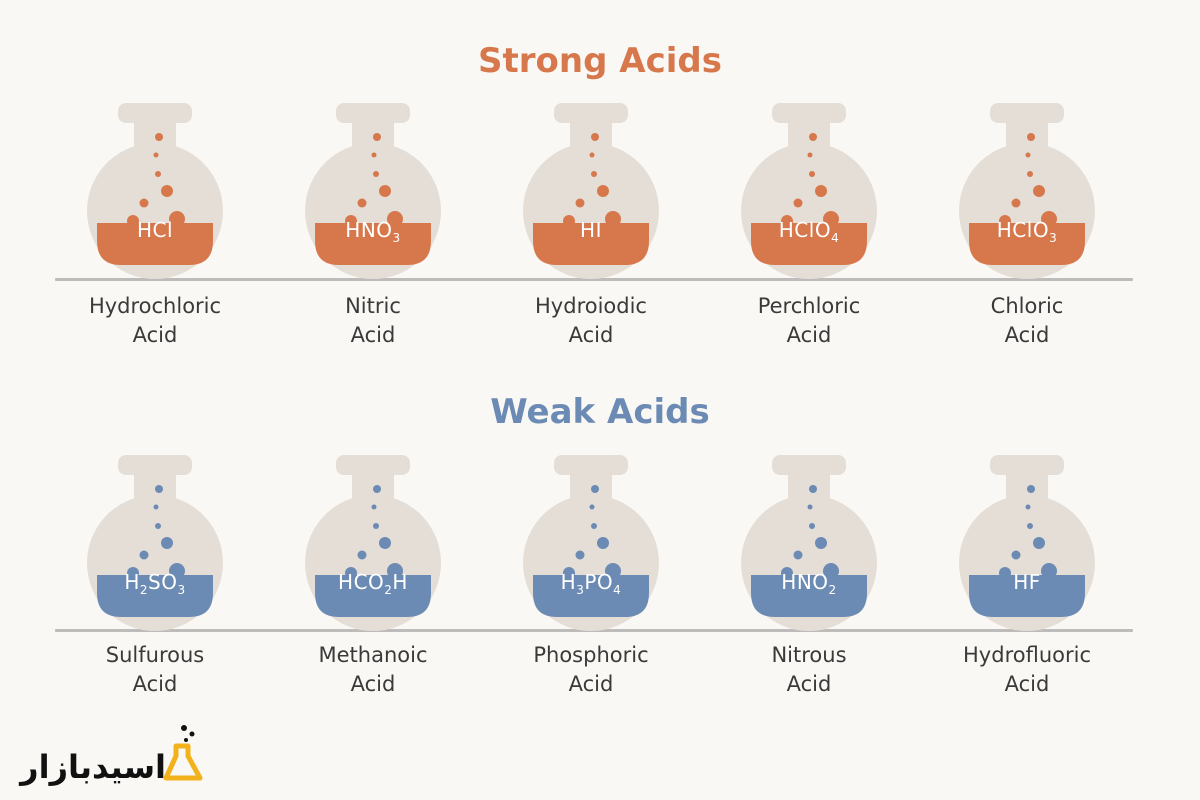 This screenshot has height=800, width=1200. I want to click on acid-name: Hydroiodic Acid, so click(591, 320).